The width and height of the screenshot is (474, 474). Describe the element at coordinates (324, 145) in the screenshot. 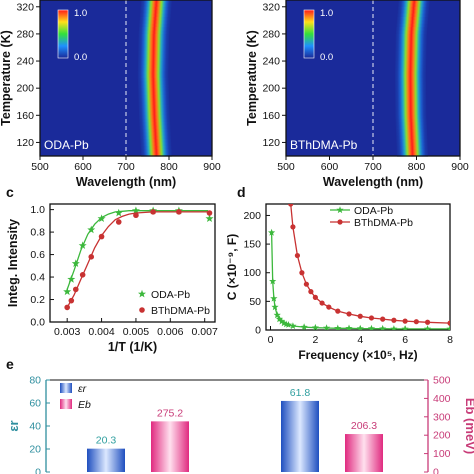

I see `sample-label: BThDMA-Pb` at that location.